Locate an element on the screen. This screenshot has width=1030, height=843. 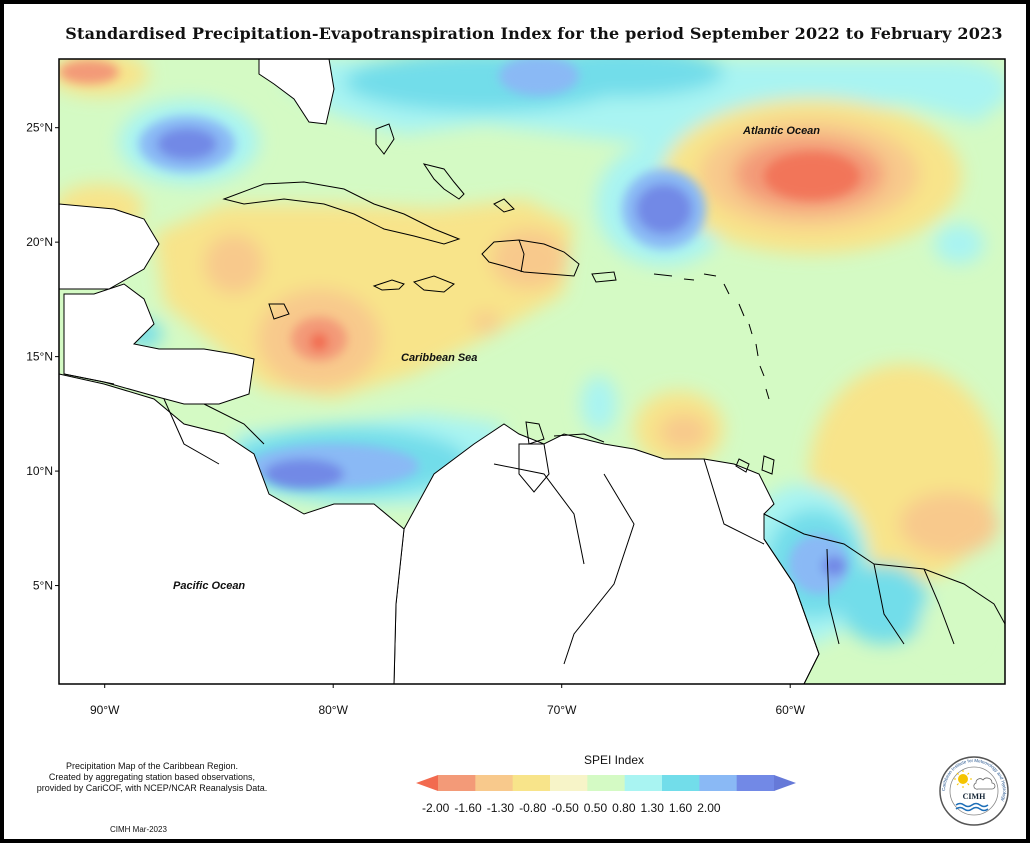
cloud-icon is located at coordinates (984, 783).